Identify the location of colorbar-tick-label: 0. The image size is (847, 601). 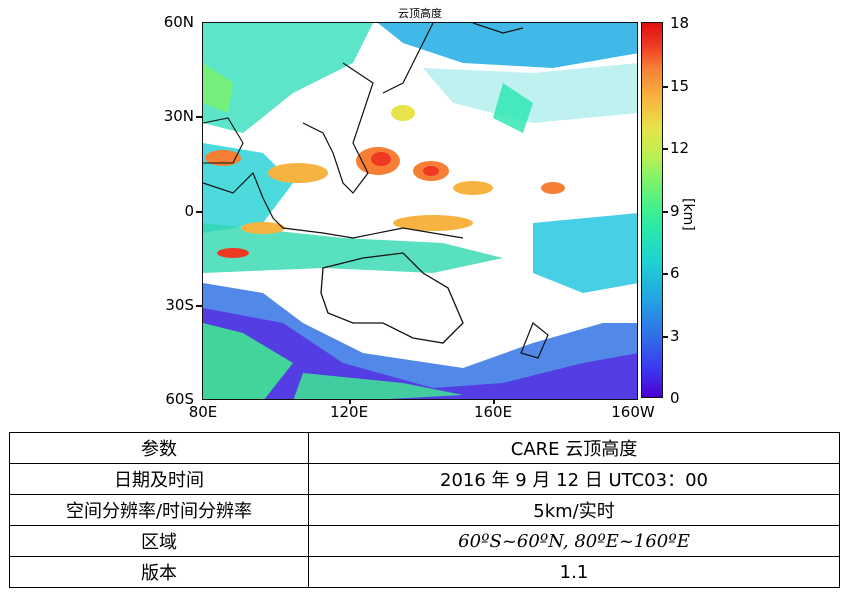
(675, 398).